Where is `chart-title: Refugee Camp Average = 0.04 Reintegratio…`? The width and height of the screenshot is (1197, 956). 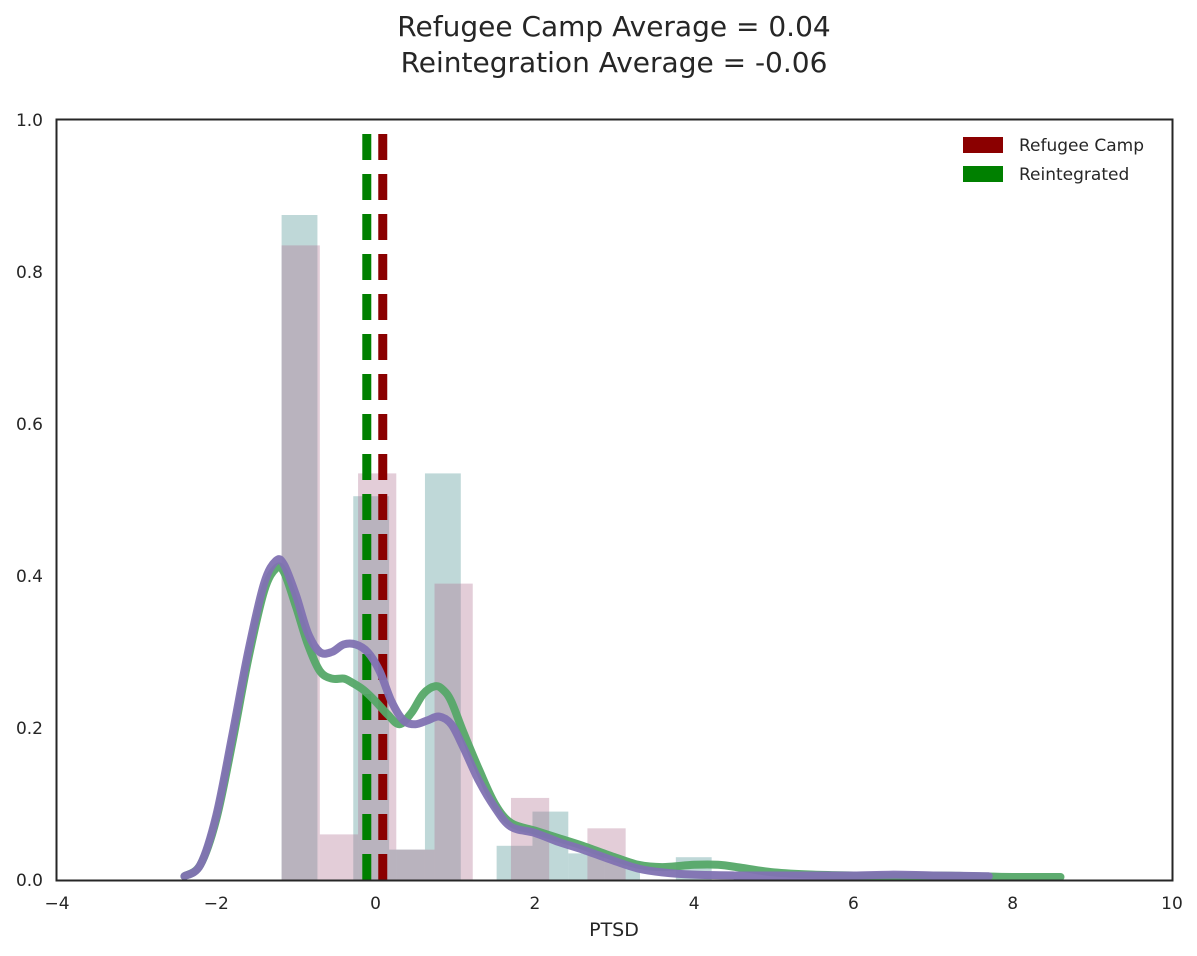
chart-title: Refugee Camp Average = 0.04 Reintegratio… is located at coordinates (613, 44).